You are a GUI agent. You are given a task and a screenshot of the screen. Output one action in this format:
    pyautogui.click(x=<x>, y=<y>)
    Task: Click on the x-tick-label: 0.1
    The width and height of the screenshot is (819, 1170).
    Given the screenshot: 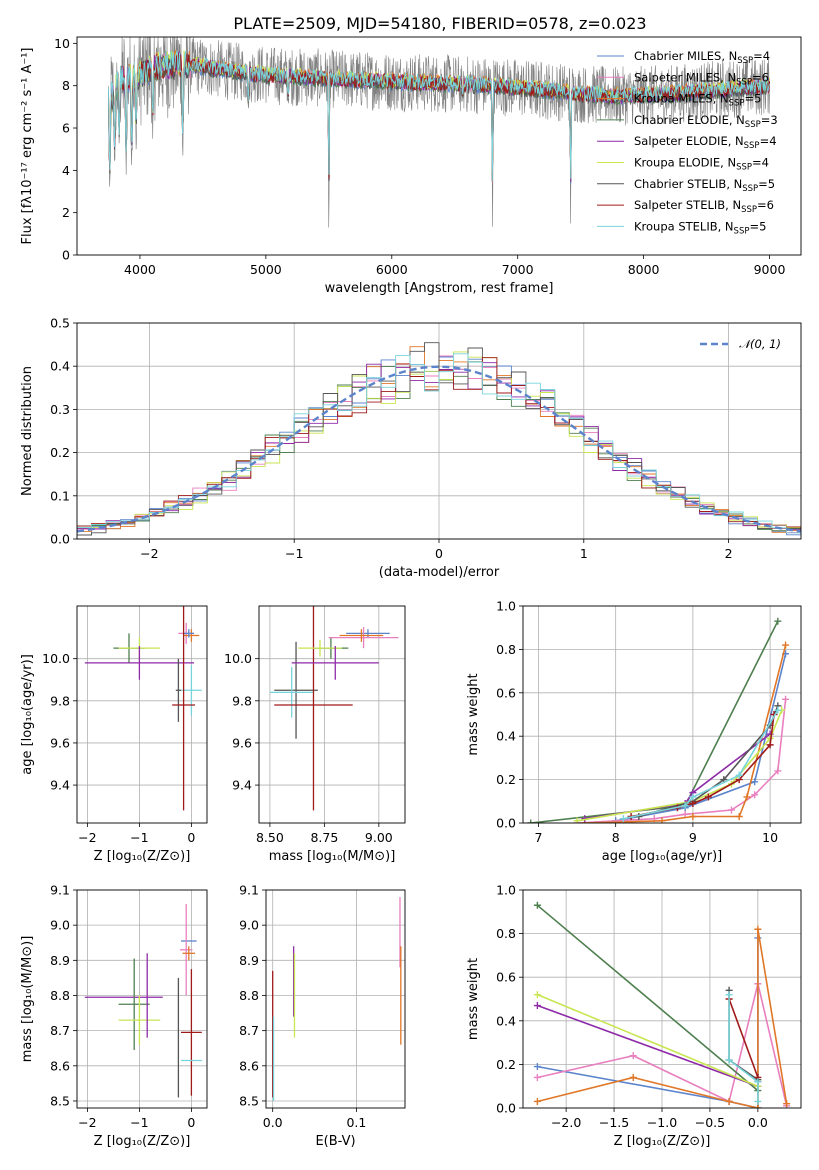 What is the action you would take?
    pyautogui.click(x=356, y=1122)
    